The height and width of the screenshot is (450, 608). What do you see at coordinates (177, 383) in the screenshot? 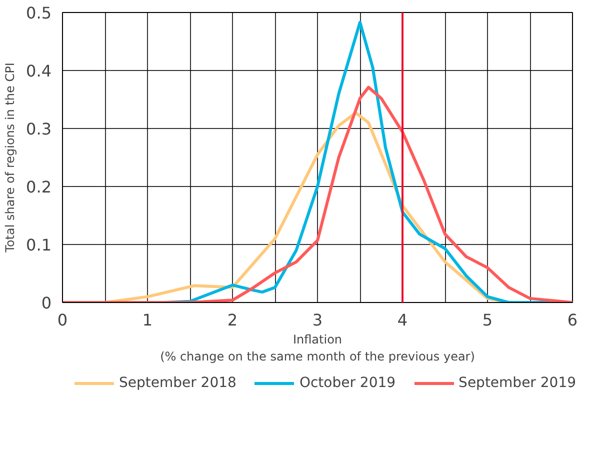
I see `legend-label: September 2018` at bounding box center [177, 383].